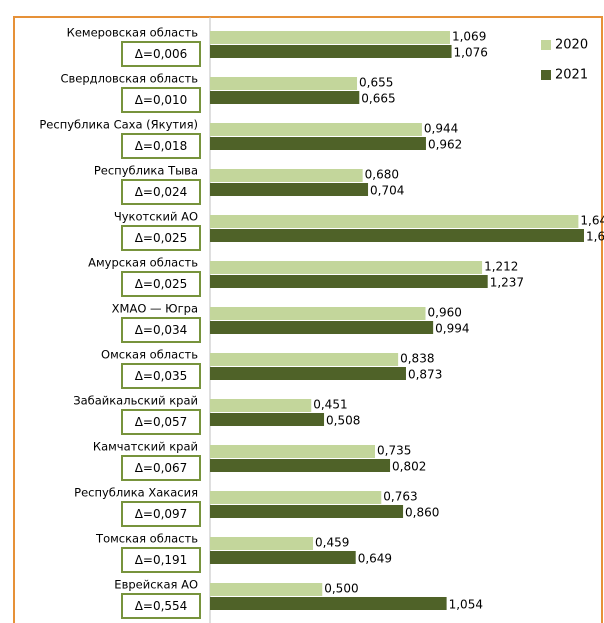  Describe the element at coordinates (400, 497) in the screenshot. I see `value-label: 0,763` at that location.